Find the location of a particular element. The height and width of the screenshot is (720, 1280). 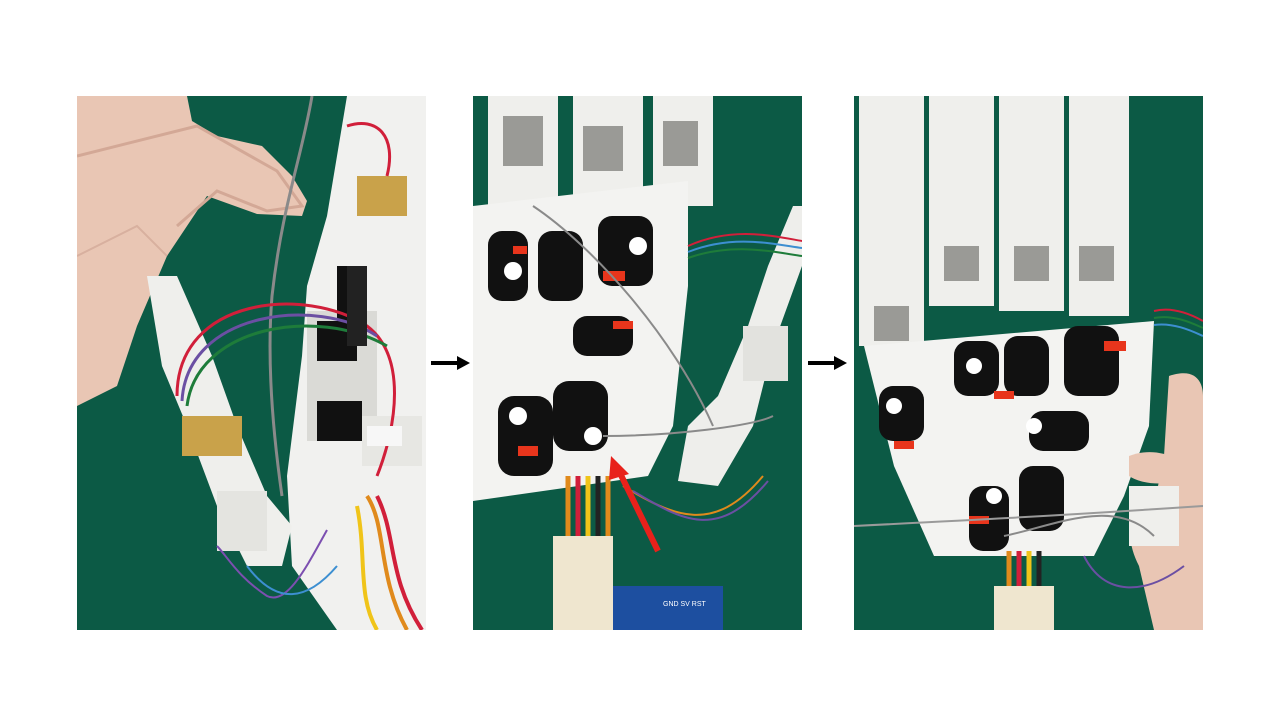

right-arrow-icon is located at coordinates (451, 363).